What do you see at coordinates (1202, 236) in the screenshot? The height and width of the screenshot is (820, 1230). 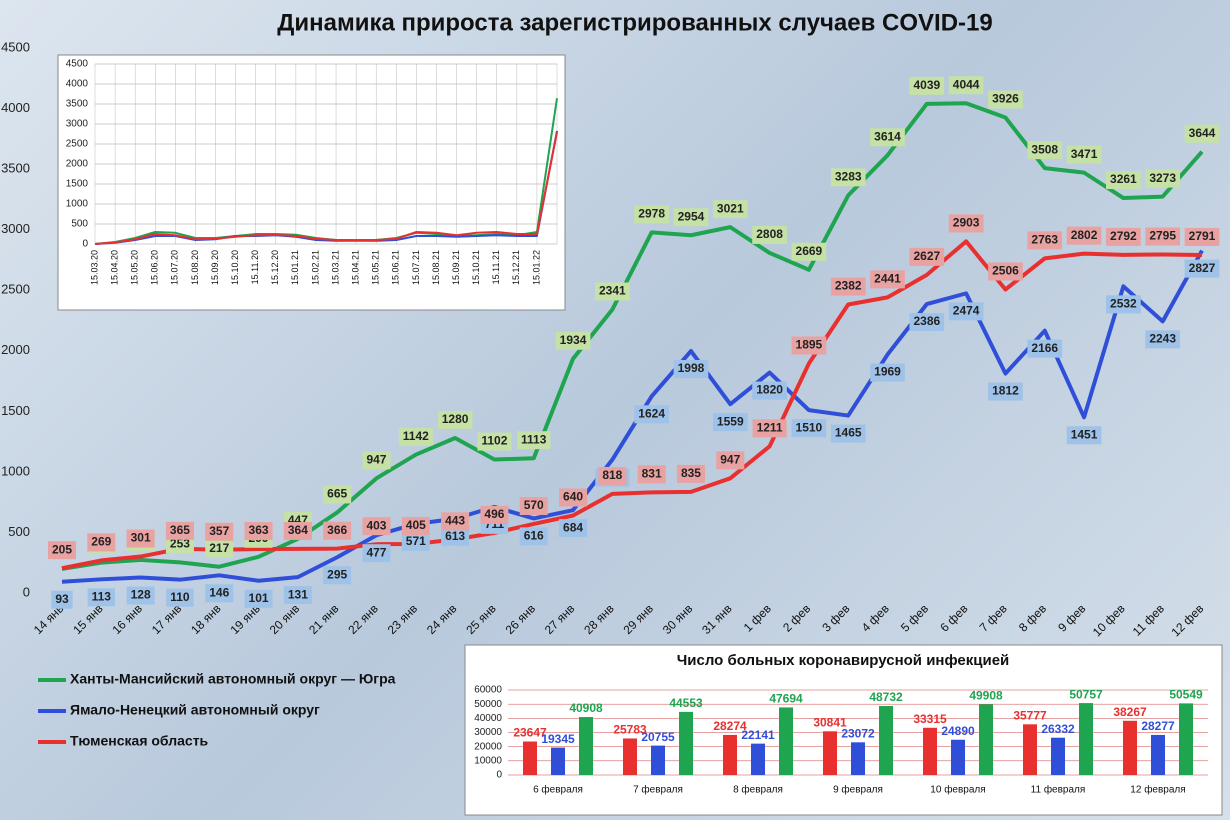 I see `data-label: 2791` at bounding box center [1202, 236].